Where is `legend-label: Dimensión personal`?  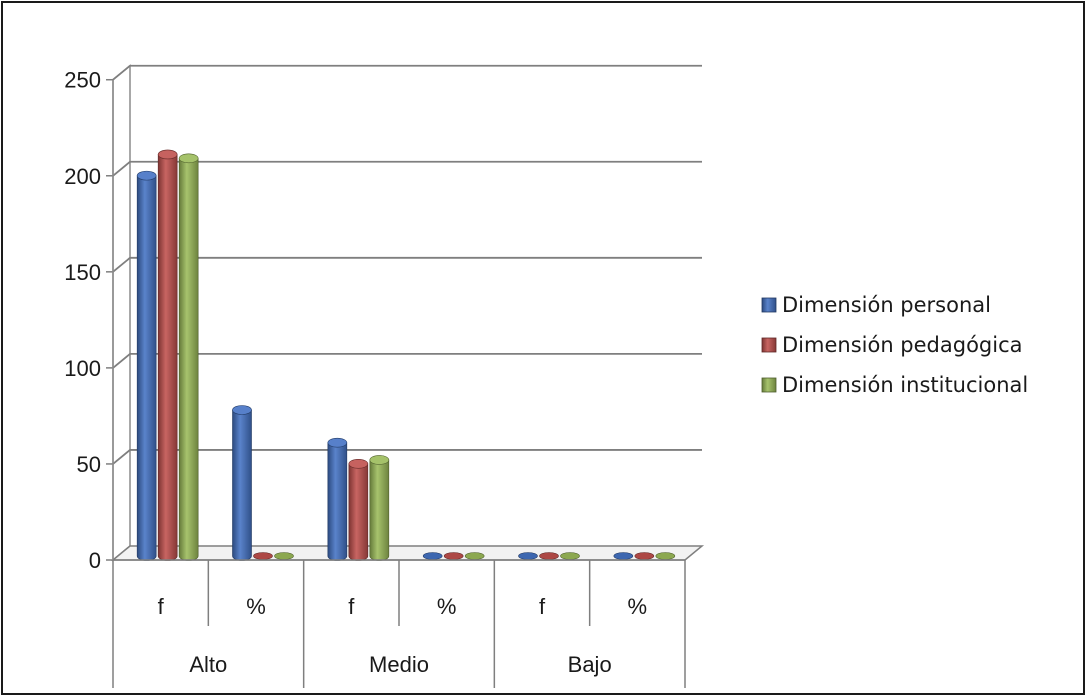 legend-label: Dimensión personal is located at coordinates (886, 305).